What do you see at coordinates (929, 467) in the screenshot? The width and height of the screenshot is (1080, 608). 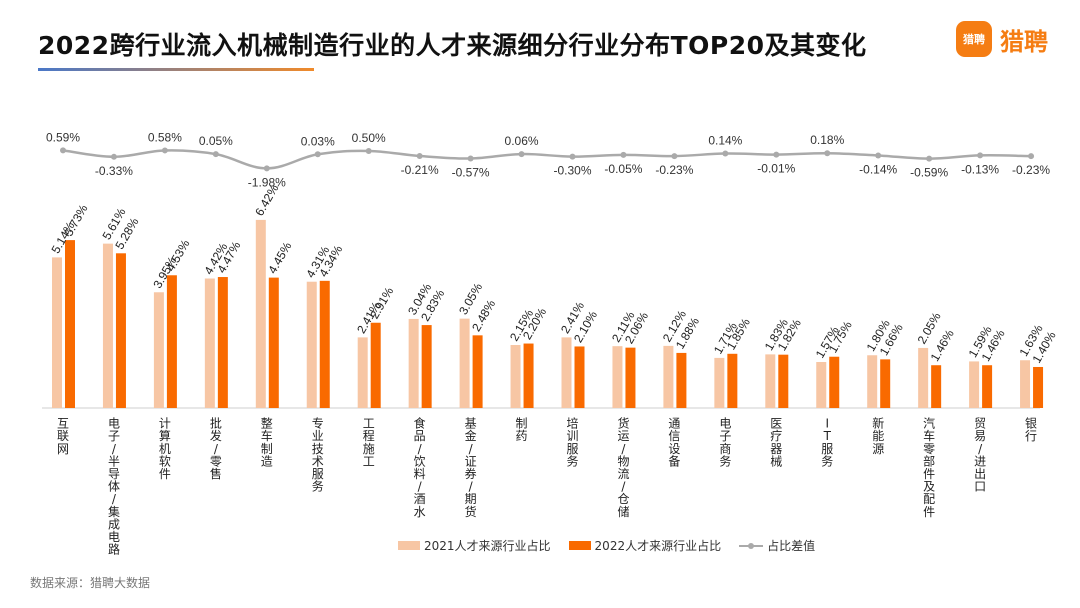 I see `category-label: 汽车零部件及配件` at bounding box center [929, 467].